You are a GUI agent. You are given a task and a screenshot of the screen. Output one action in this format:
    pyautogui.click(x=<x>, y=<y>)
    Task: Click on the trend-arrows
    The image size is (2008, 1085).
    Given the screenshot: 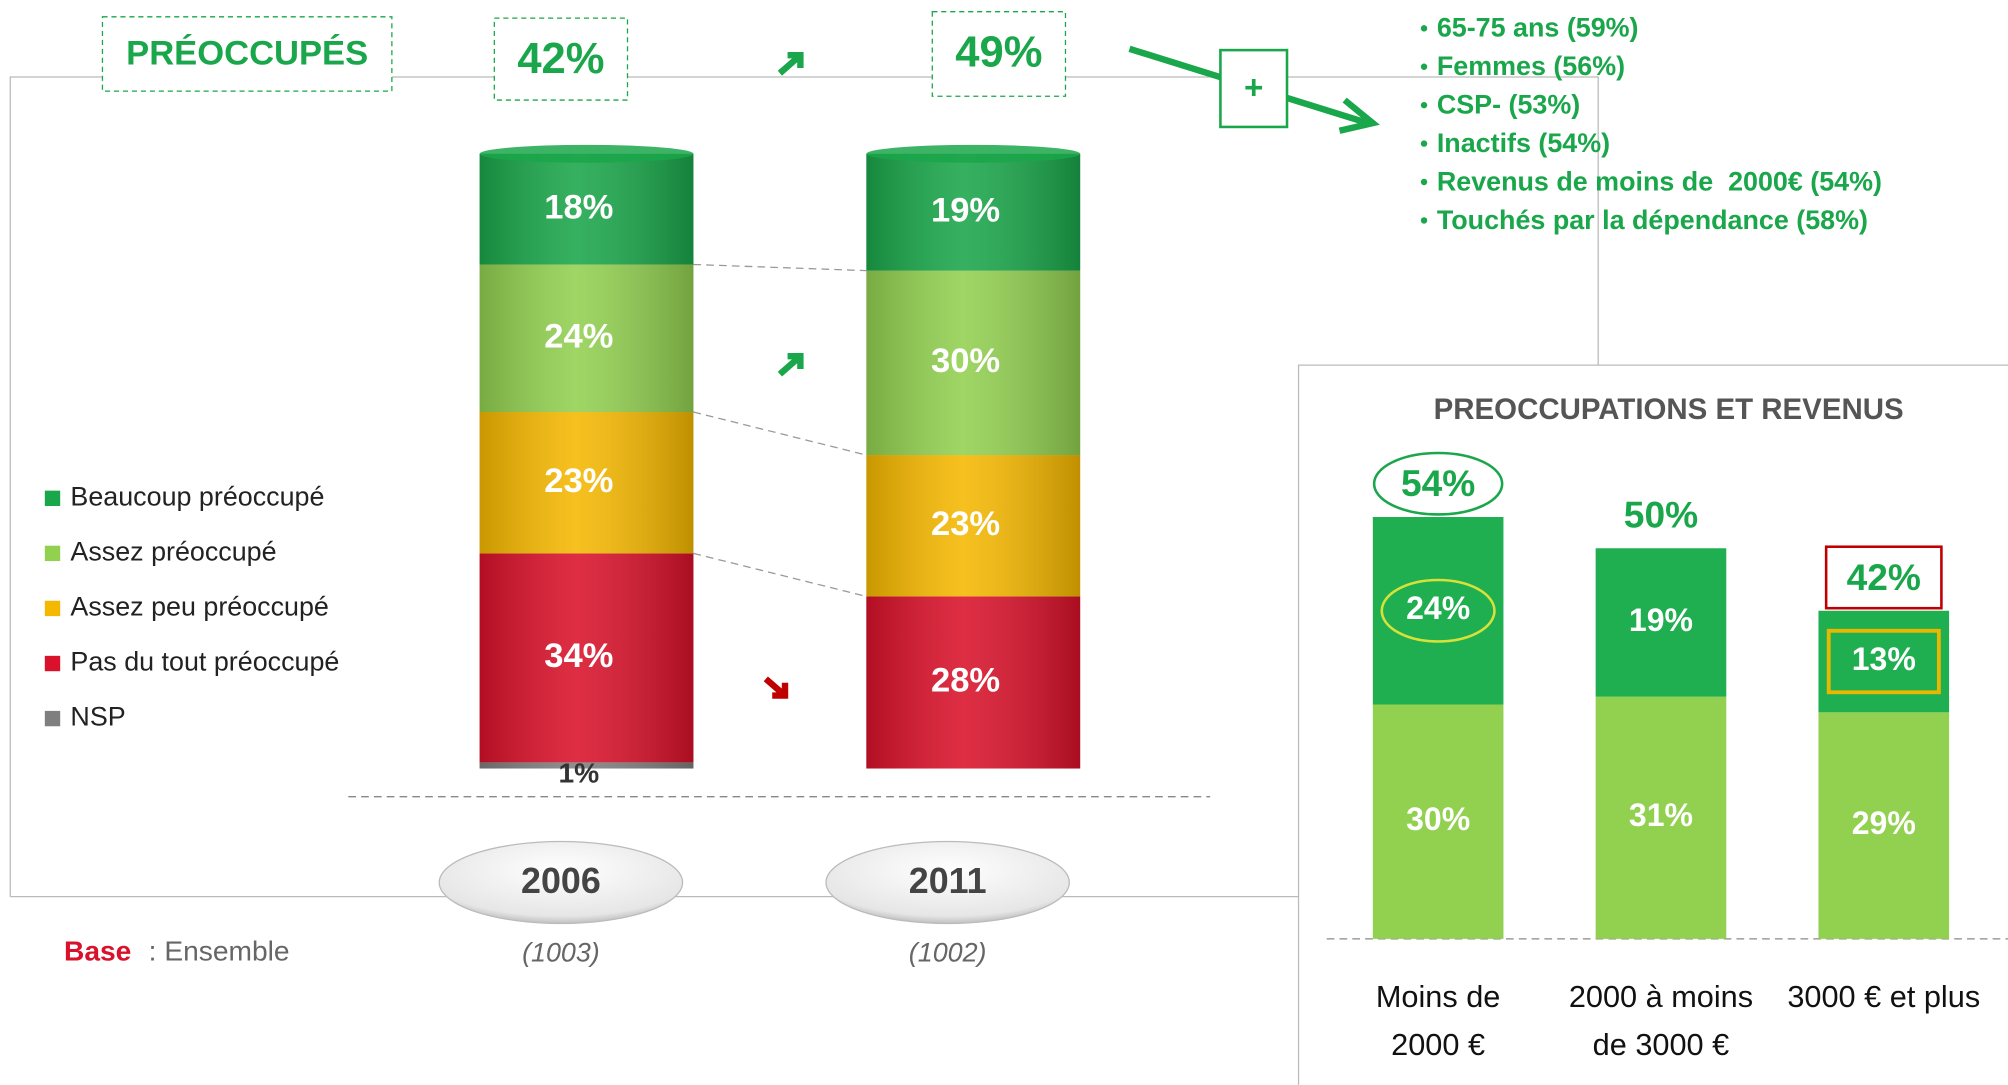 What is the action you would take?
    pyautogui.click(x=783, y=375)
    